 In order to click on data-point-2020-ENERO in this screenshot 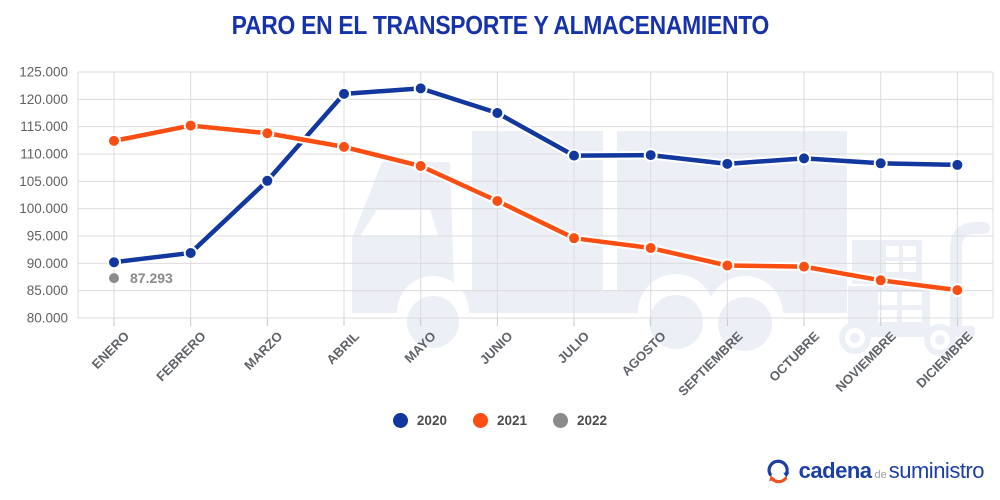, I will do `click(114, 262)`.